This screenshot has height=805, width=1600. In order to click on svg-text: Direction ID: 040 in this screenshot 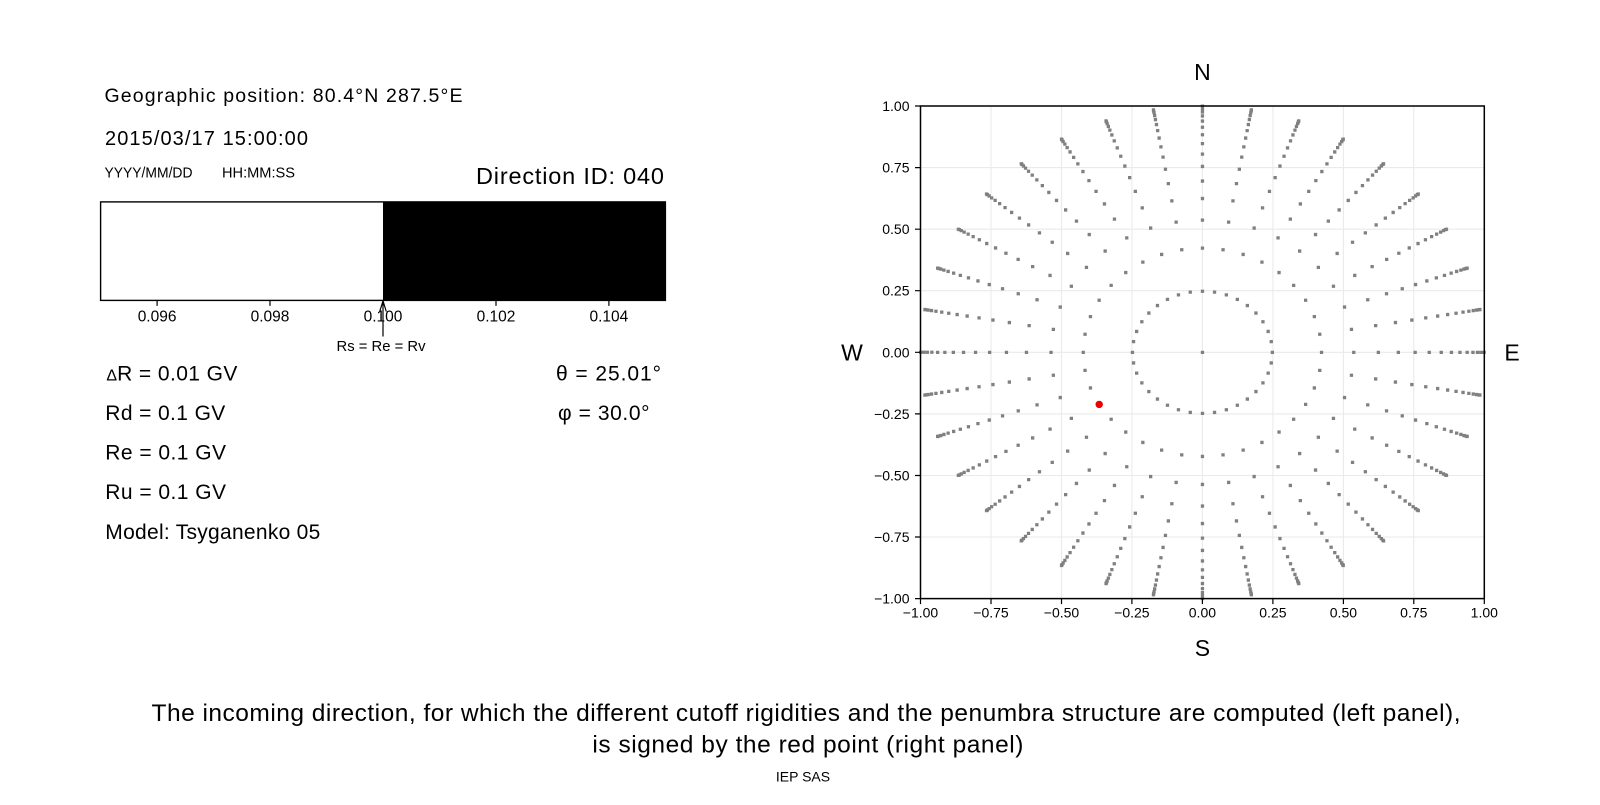, I will do `click(570, 176)`.